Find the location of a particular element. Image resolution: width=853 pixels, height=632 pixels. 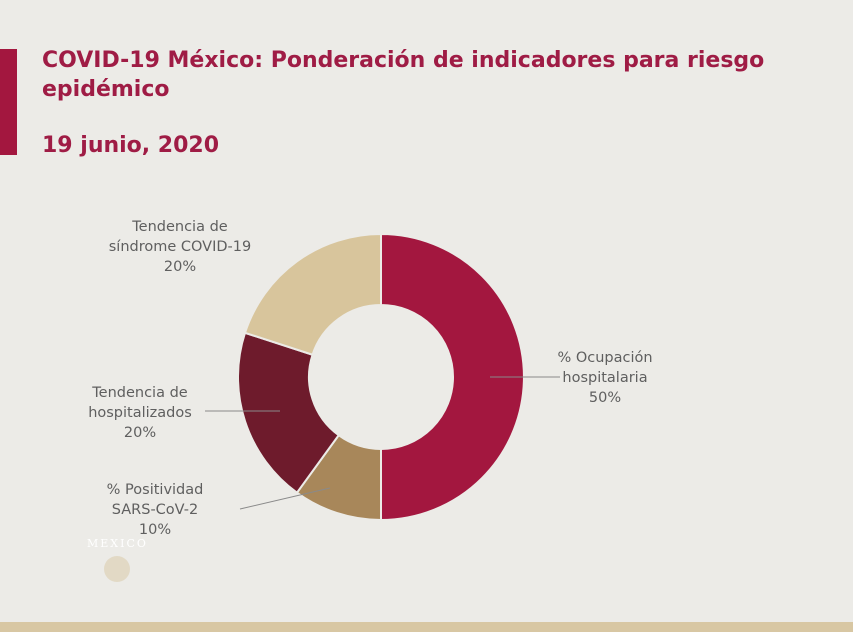

slice-label: % Ocupación is located at coordinates (604, 358).